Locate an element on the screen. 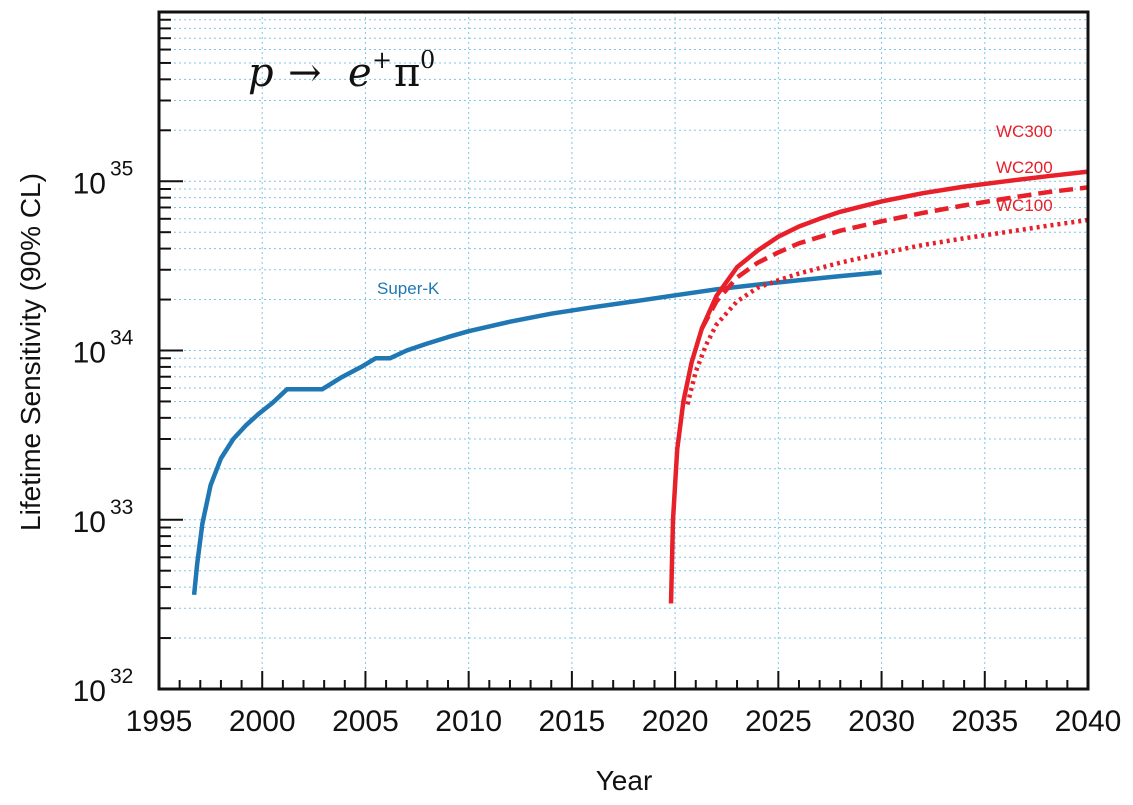 The width and height of the screenshot is (1133, 805). x-tick-label: 2015 is located at coordinates (572, 721).